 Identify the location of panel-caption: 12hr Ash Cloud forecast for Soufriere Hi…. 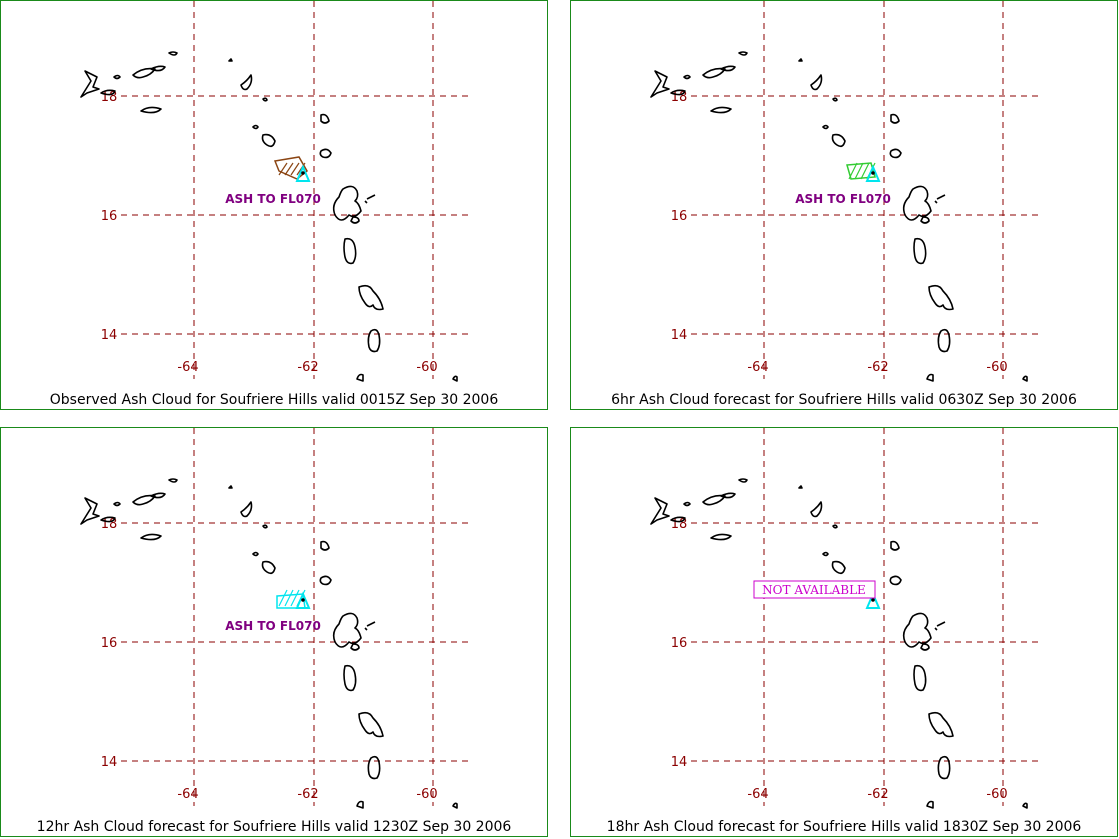
(274, 827).